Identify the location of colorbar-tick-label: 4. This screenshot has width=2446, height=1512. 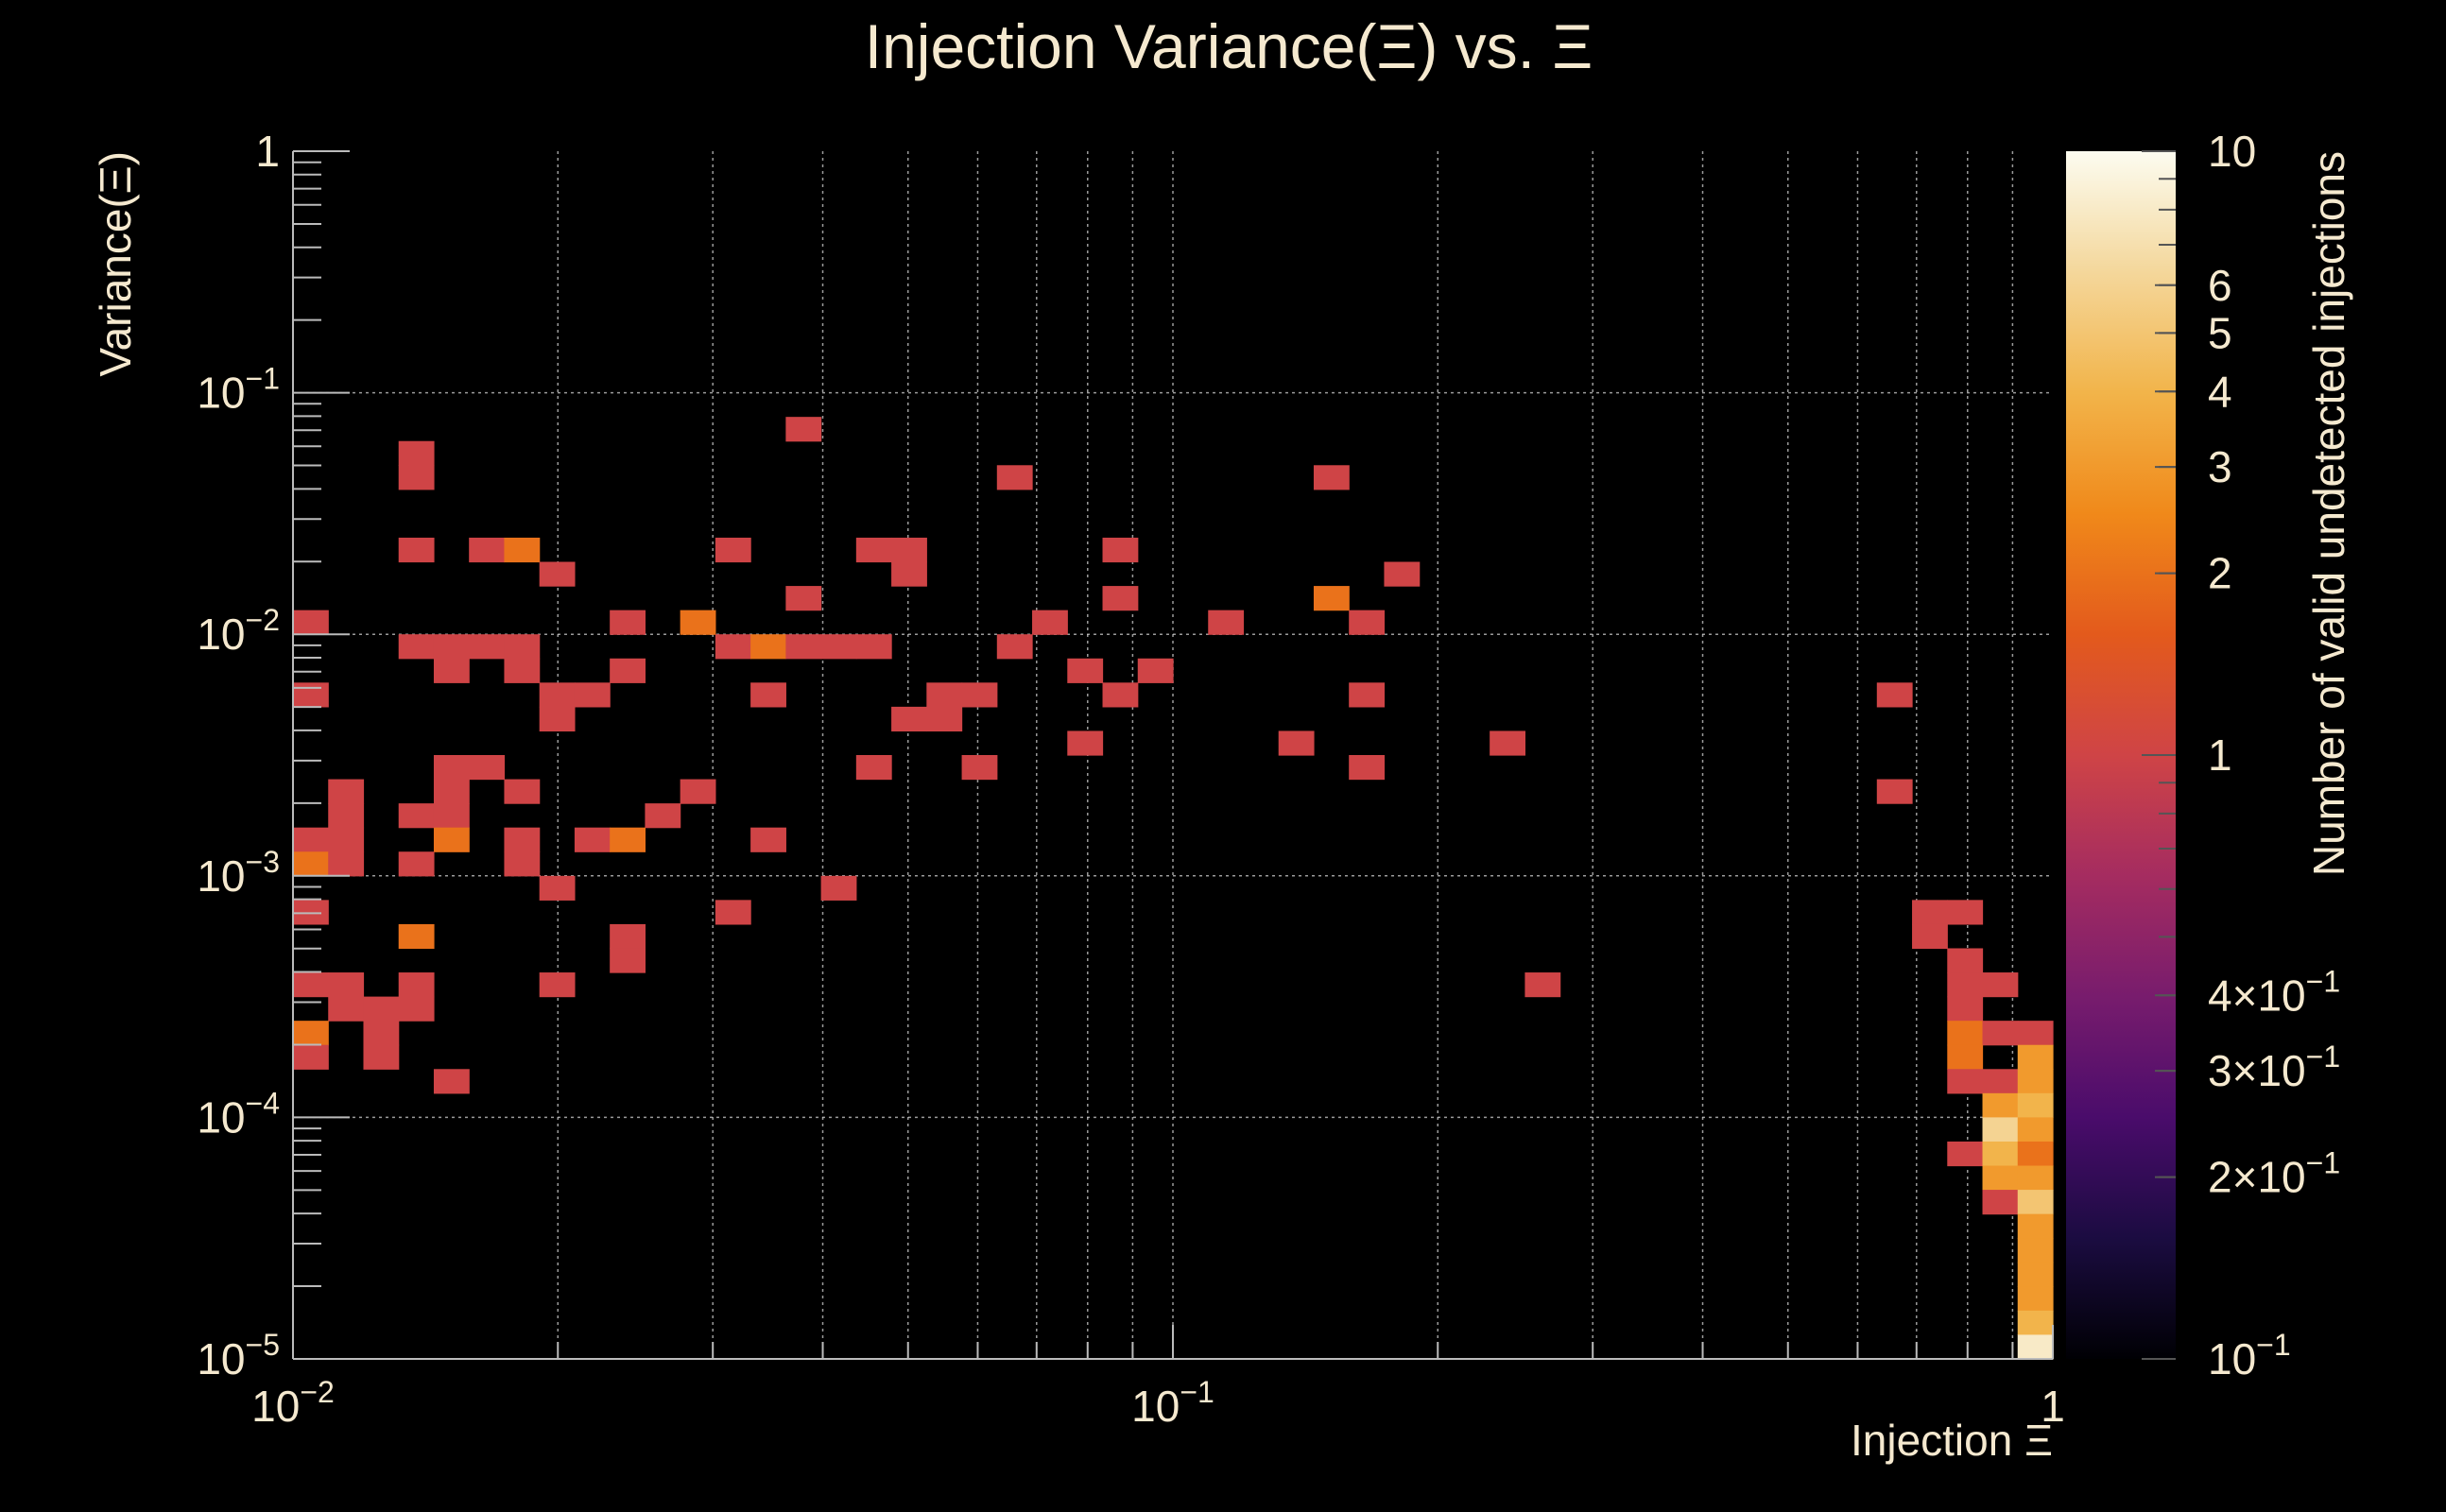
(2220, 391).